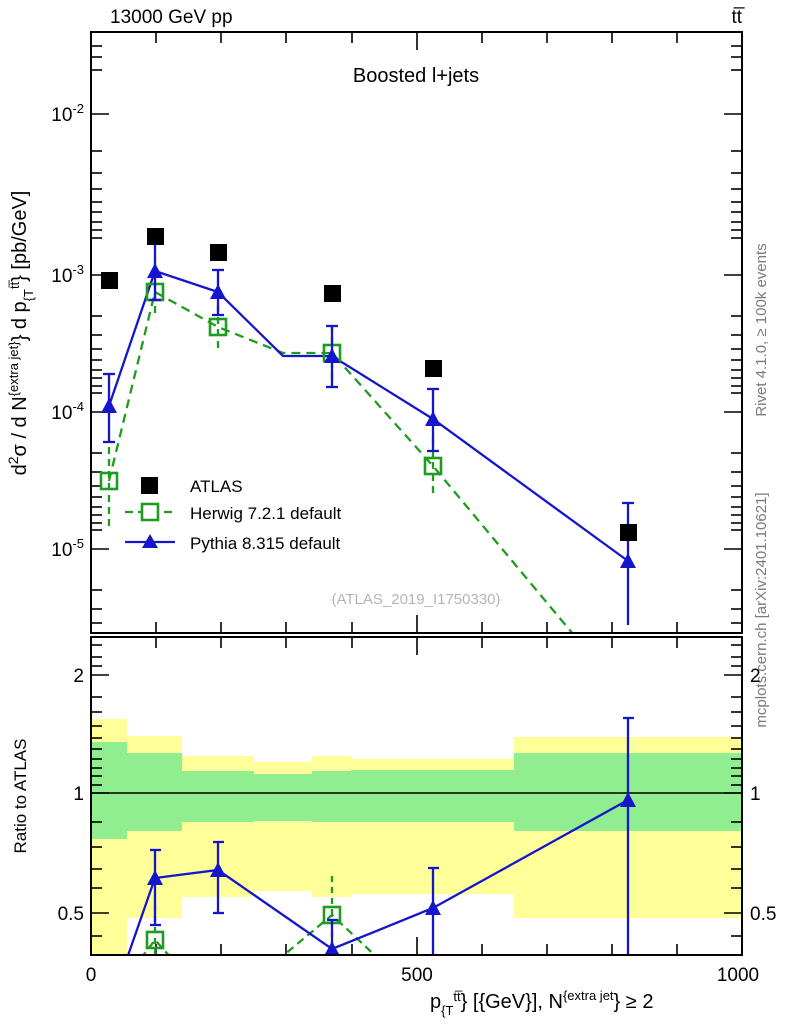 The image size is (786, 1024). I want to click on xlabel-mid: } [{GeV}], N, so click(512, 1002).